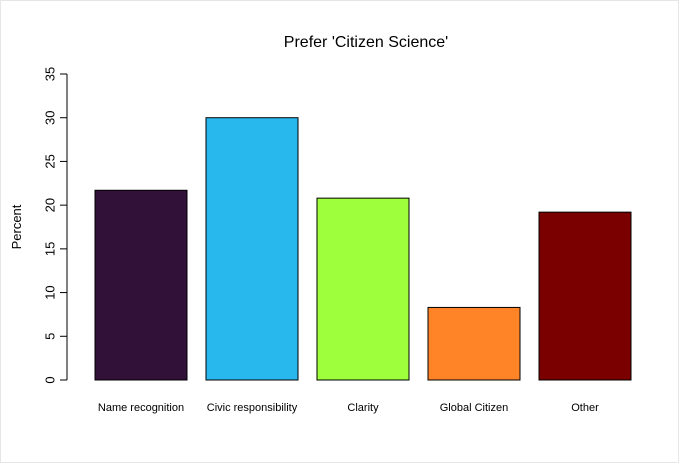 The image size is (679, 464). What do you see at coordinates (55, 225) in the screenshot?
I see `y-axis: 0 5 10 15 20 25 30 35` at bounding box center [55, 225].